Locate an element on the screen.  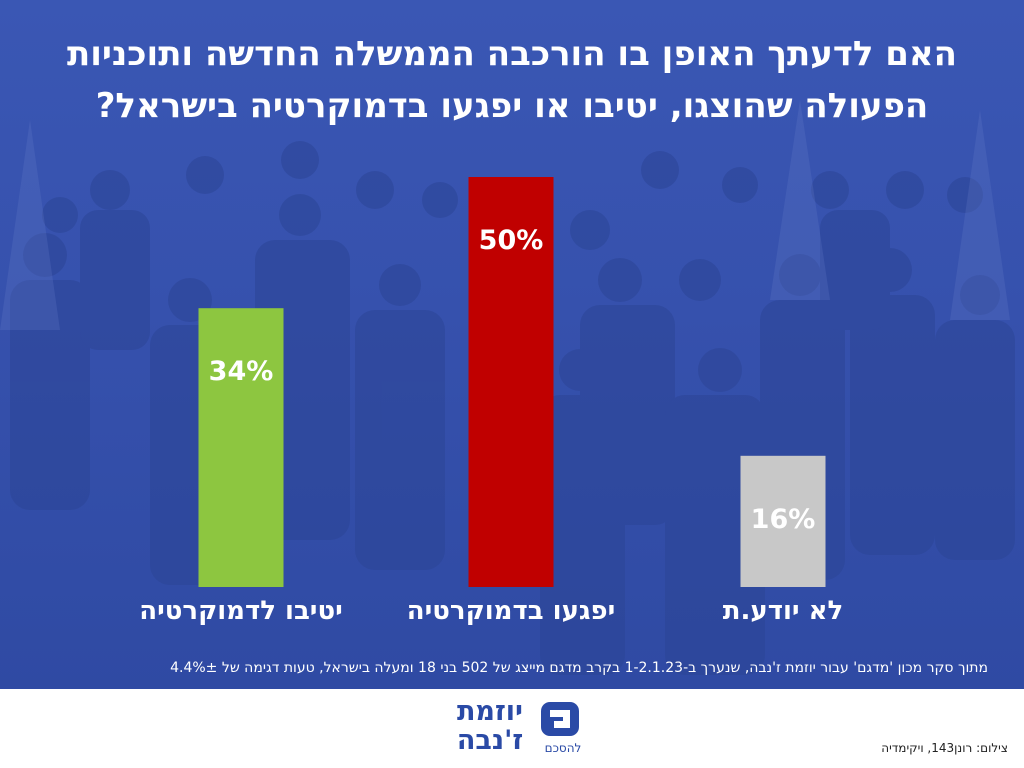
logo-name-line-2: ז'נבה is located at coordinates (490, 740).